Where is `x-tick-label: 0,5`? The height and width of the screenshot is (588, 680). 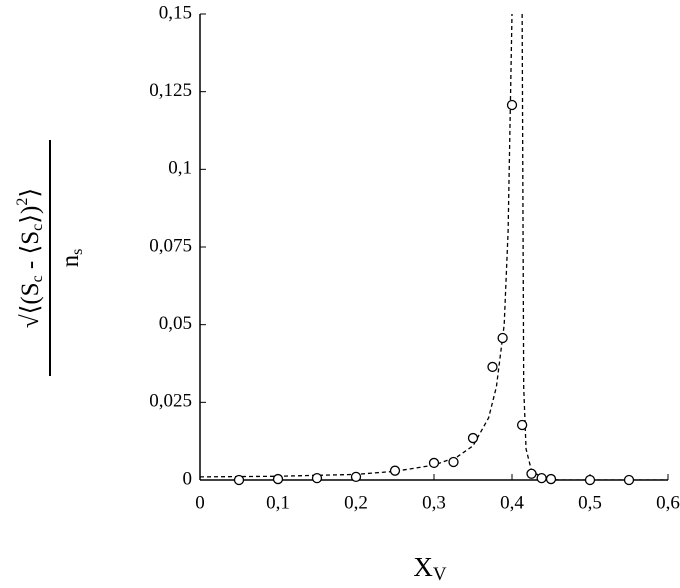
x-tick-label: 0,5 is located at coordinates (590, 502).